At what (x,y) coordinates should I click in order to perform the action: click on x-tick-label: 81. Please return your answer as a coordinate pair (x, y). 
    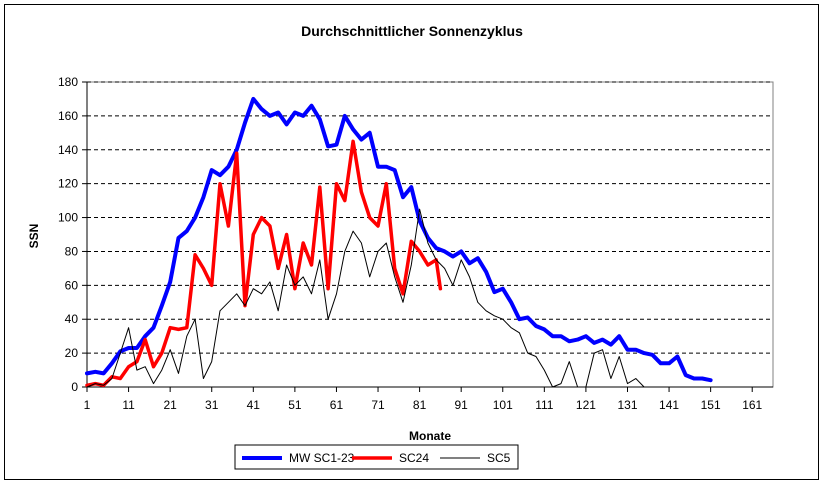
    Looking at the image, I should click on (420, 405).